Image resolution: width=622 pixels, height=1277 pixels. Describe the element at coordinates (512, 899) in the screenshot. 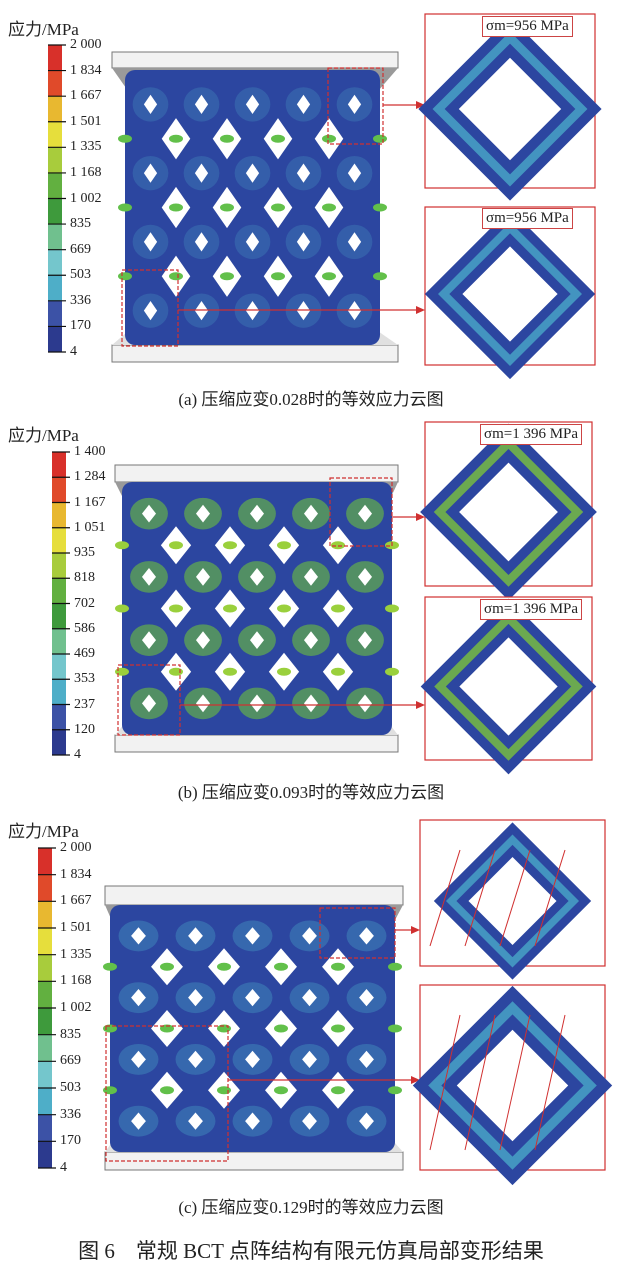

I see `zoom-inset-c1` at that location.